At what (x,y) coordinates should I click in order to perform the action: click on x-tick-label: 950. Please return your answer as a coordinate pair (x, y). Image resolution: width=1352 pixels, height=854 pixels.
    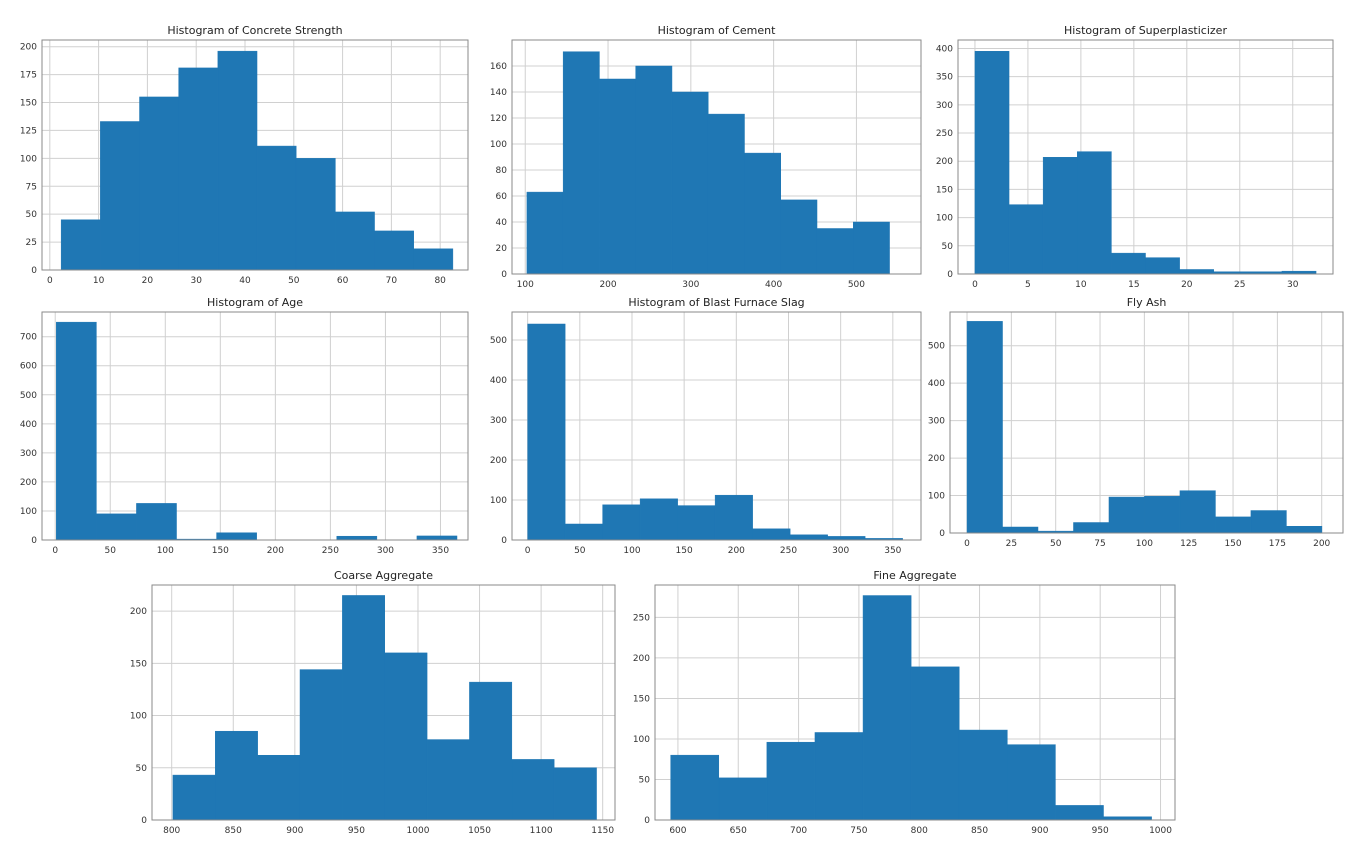
    Looking at the image, I should click on (356, 831).